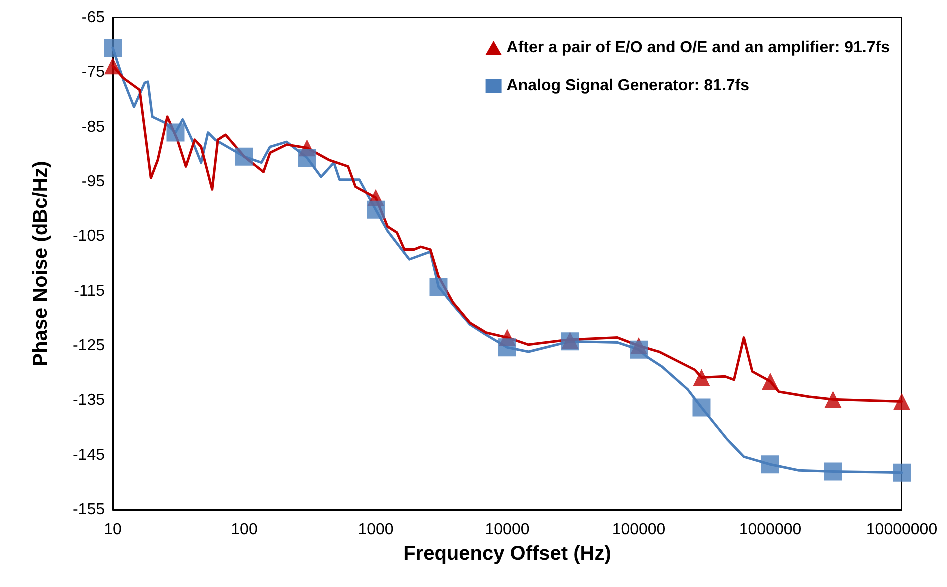 The height and width of the screenshot is (587, 947). What do you see at coordinates (94, 73) in the screenshot?
I see `y-tick-label: -75` at bounding box center [94, 73].